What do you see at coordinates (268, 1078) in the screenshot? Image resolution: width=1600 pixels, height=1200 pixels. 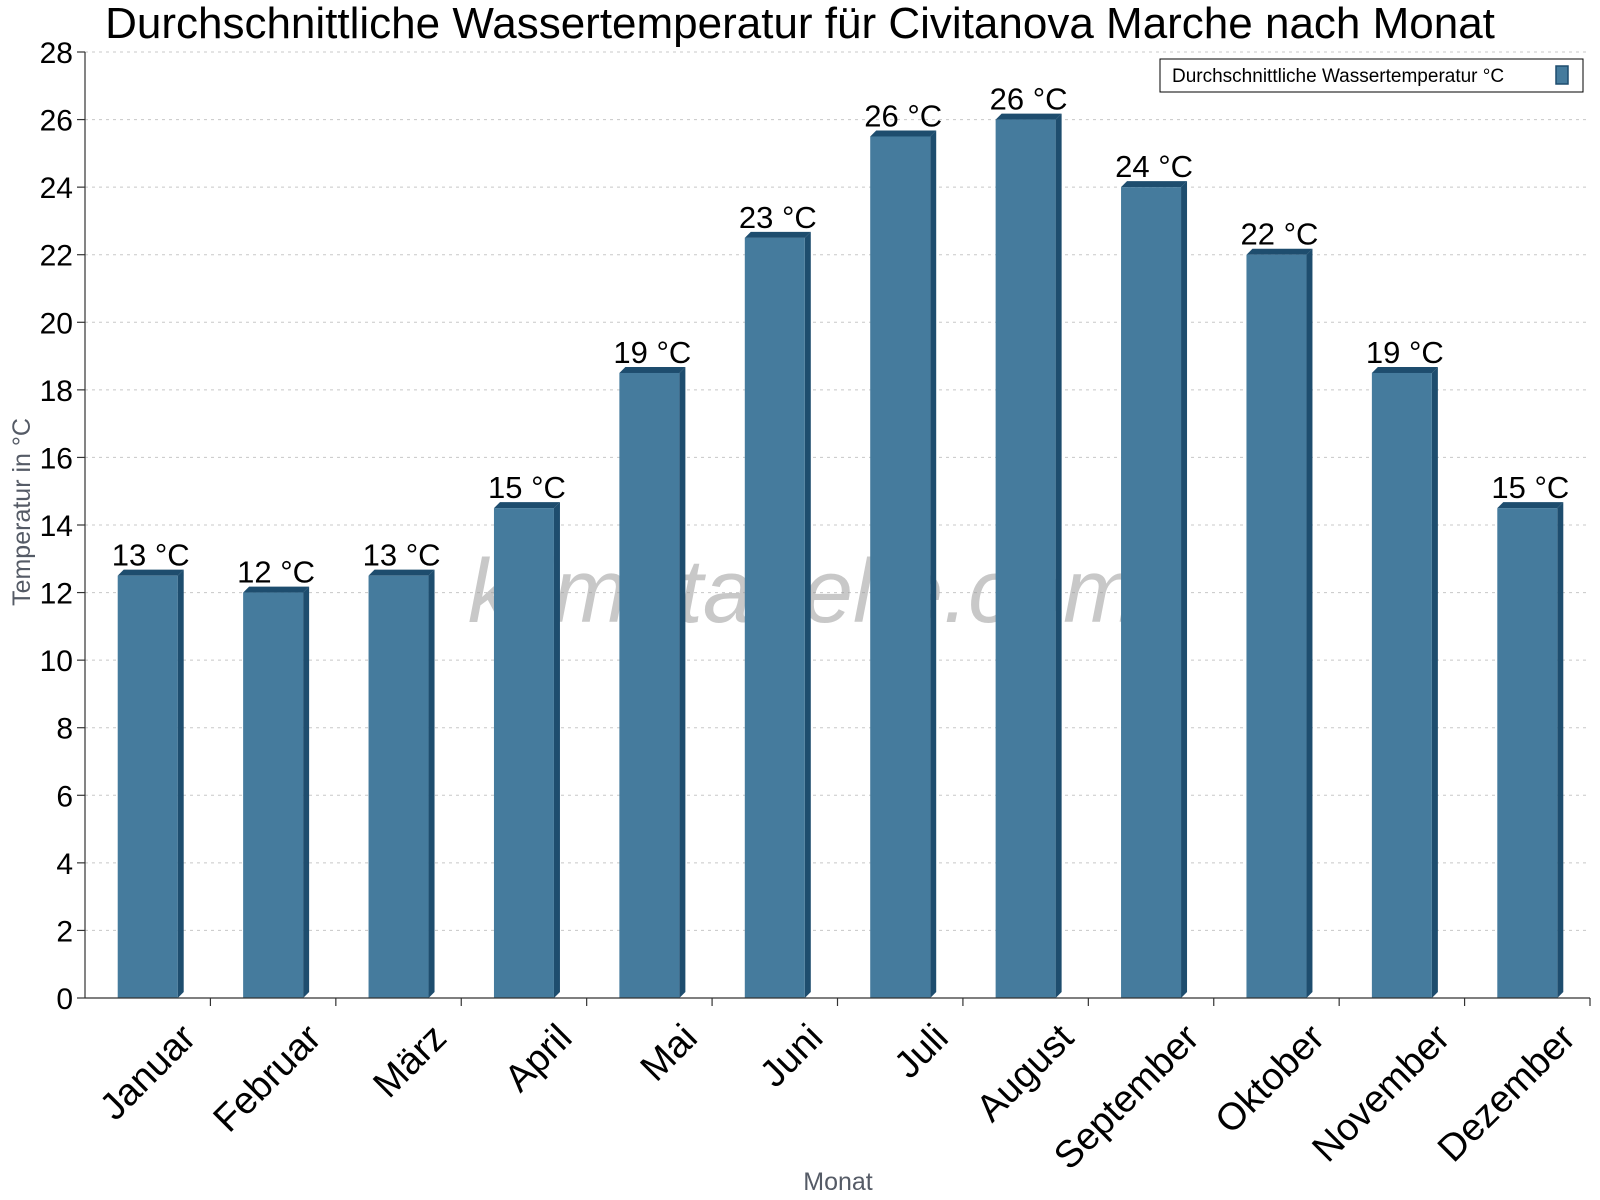 I see `x-tick-label: Februar` at bounding box center [268, 1078].